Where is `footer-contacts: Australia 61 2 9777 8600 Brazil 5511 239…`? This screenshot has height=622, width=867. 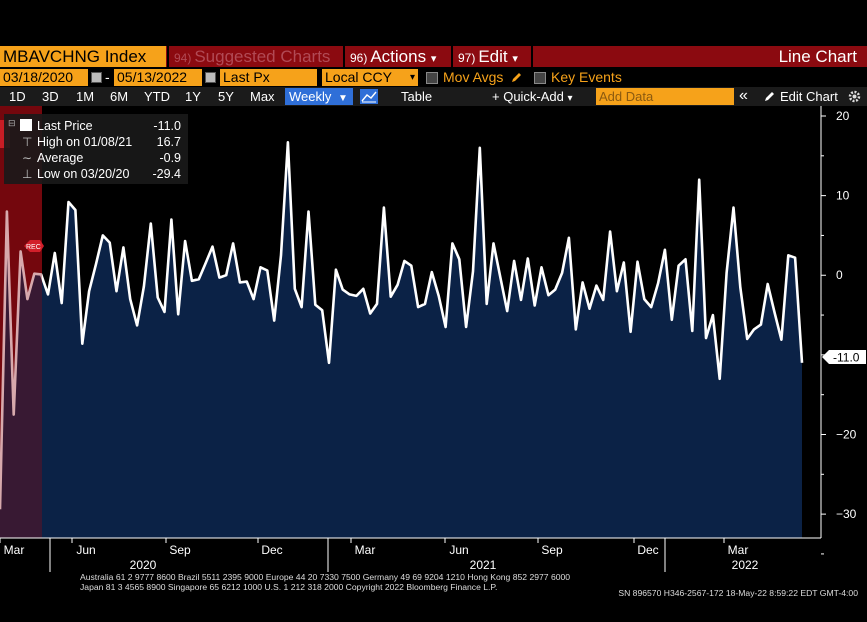 footer-contacts: Australia 61 2 9777 8600 Brazil 5511 239… is located at coordinates (325, 577).